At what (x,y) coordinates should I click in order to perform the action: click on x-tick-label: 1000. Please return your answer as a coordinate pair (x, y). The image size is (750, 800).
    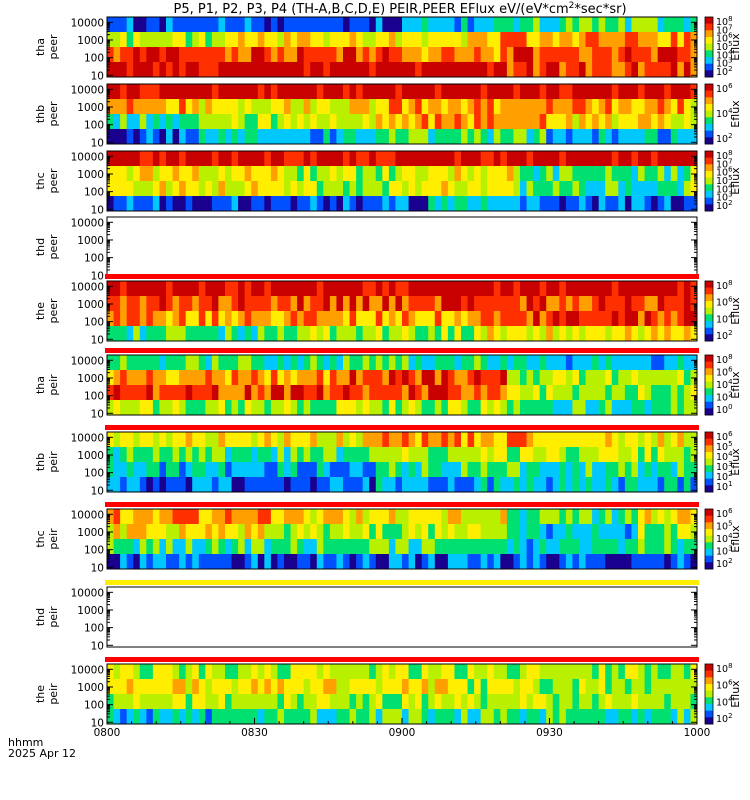
    Looking at the image, I should click on (697, 733).